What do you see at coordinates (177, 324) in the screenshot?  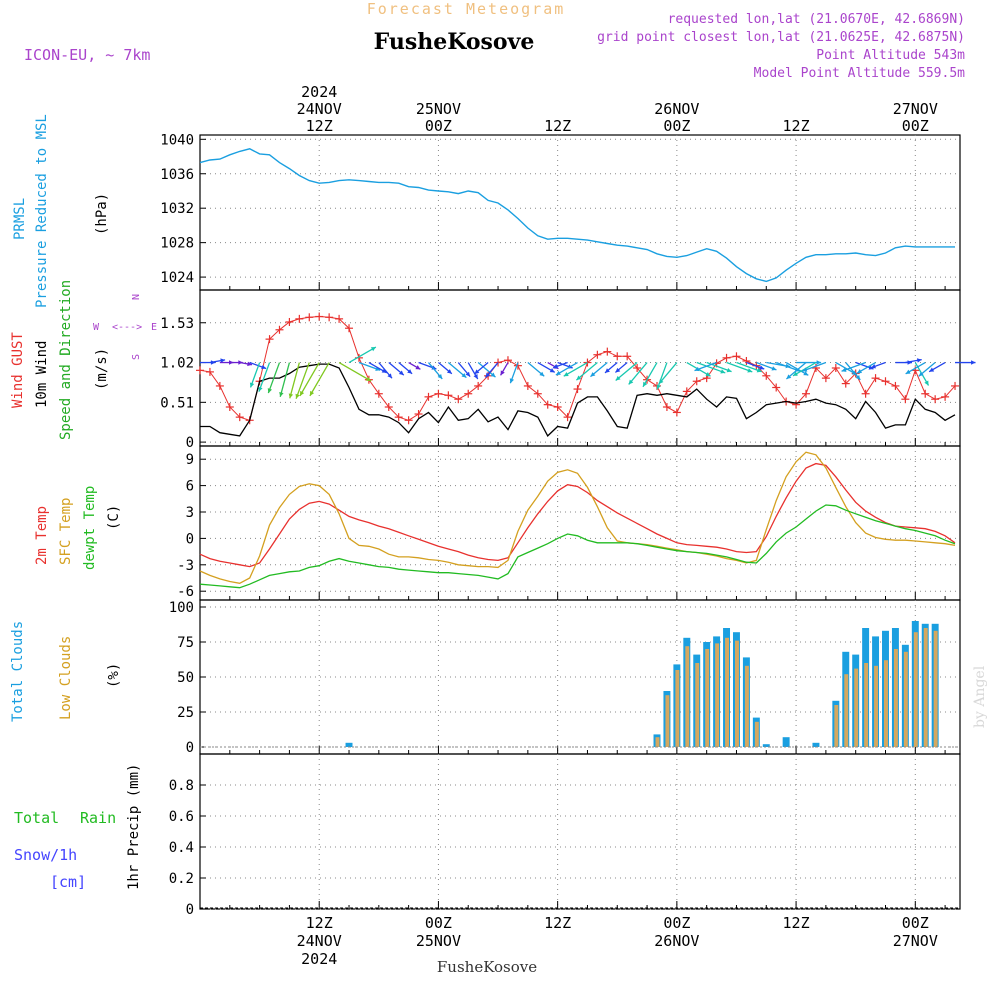 I see `wind-ytick-label: 1.53` at bounding box center [177, 324].